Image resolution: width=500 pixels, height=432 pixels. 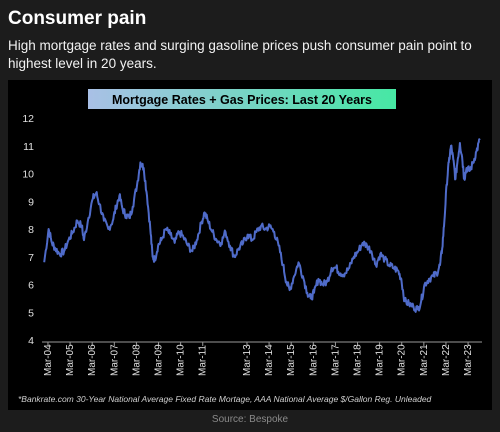 What do you see at coordinates (48, 360) in the screenshot?
I see `x-tick-label: Mar-04` at bounding box center [48, 360].